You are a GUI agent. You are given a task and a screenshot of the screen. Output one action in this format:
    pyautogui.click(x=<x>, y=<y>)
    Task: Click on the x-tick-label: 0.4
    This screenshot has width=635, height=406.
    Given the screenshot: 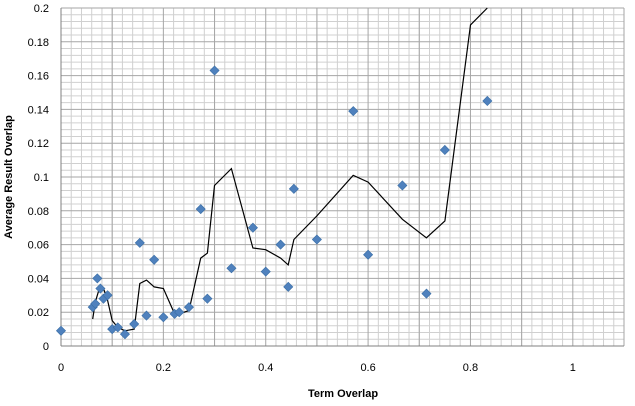 What is the action you would take?
    pyautogui.click(x=265, y=368)
    